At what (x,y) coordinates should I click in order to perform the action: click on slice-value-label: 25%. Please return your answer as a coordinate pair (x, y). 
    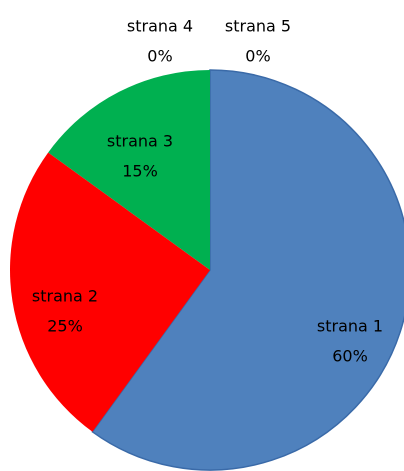
    Looking at the image, I should click on (65, 326).